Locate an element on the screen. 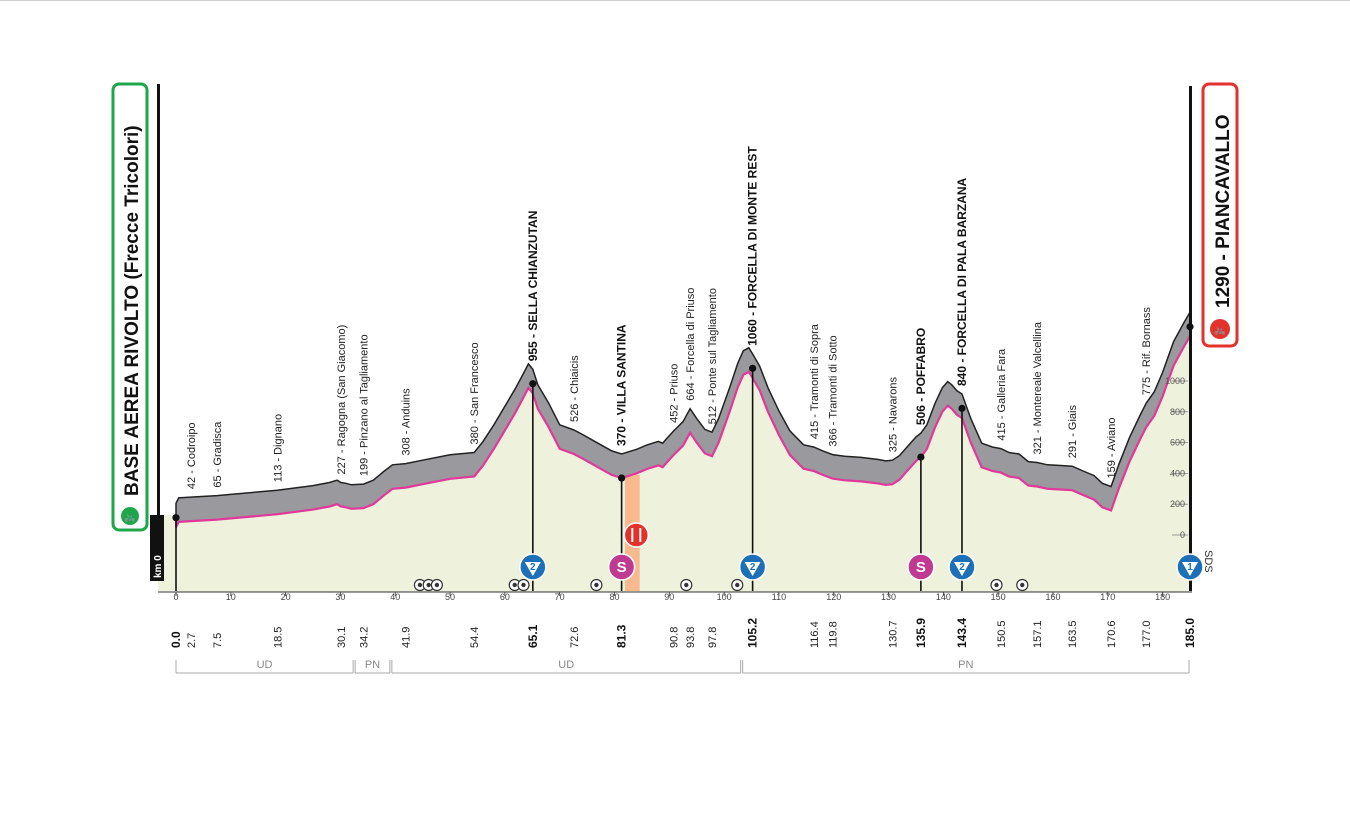 The height and width of the screenshot is (821, 1350). province-label: UD is located at coordinates (566, 665).